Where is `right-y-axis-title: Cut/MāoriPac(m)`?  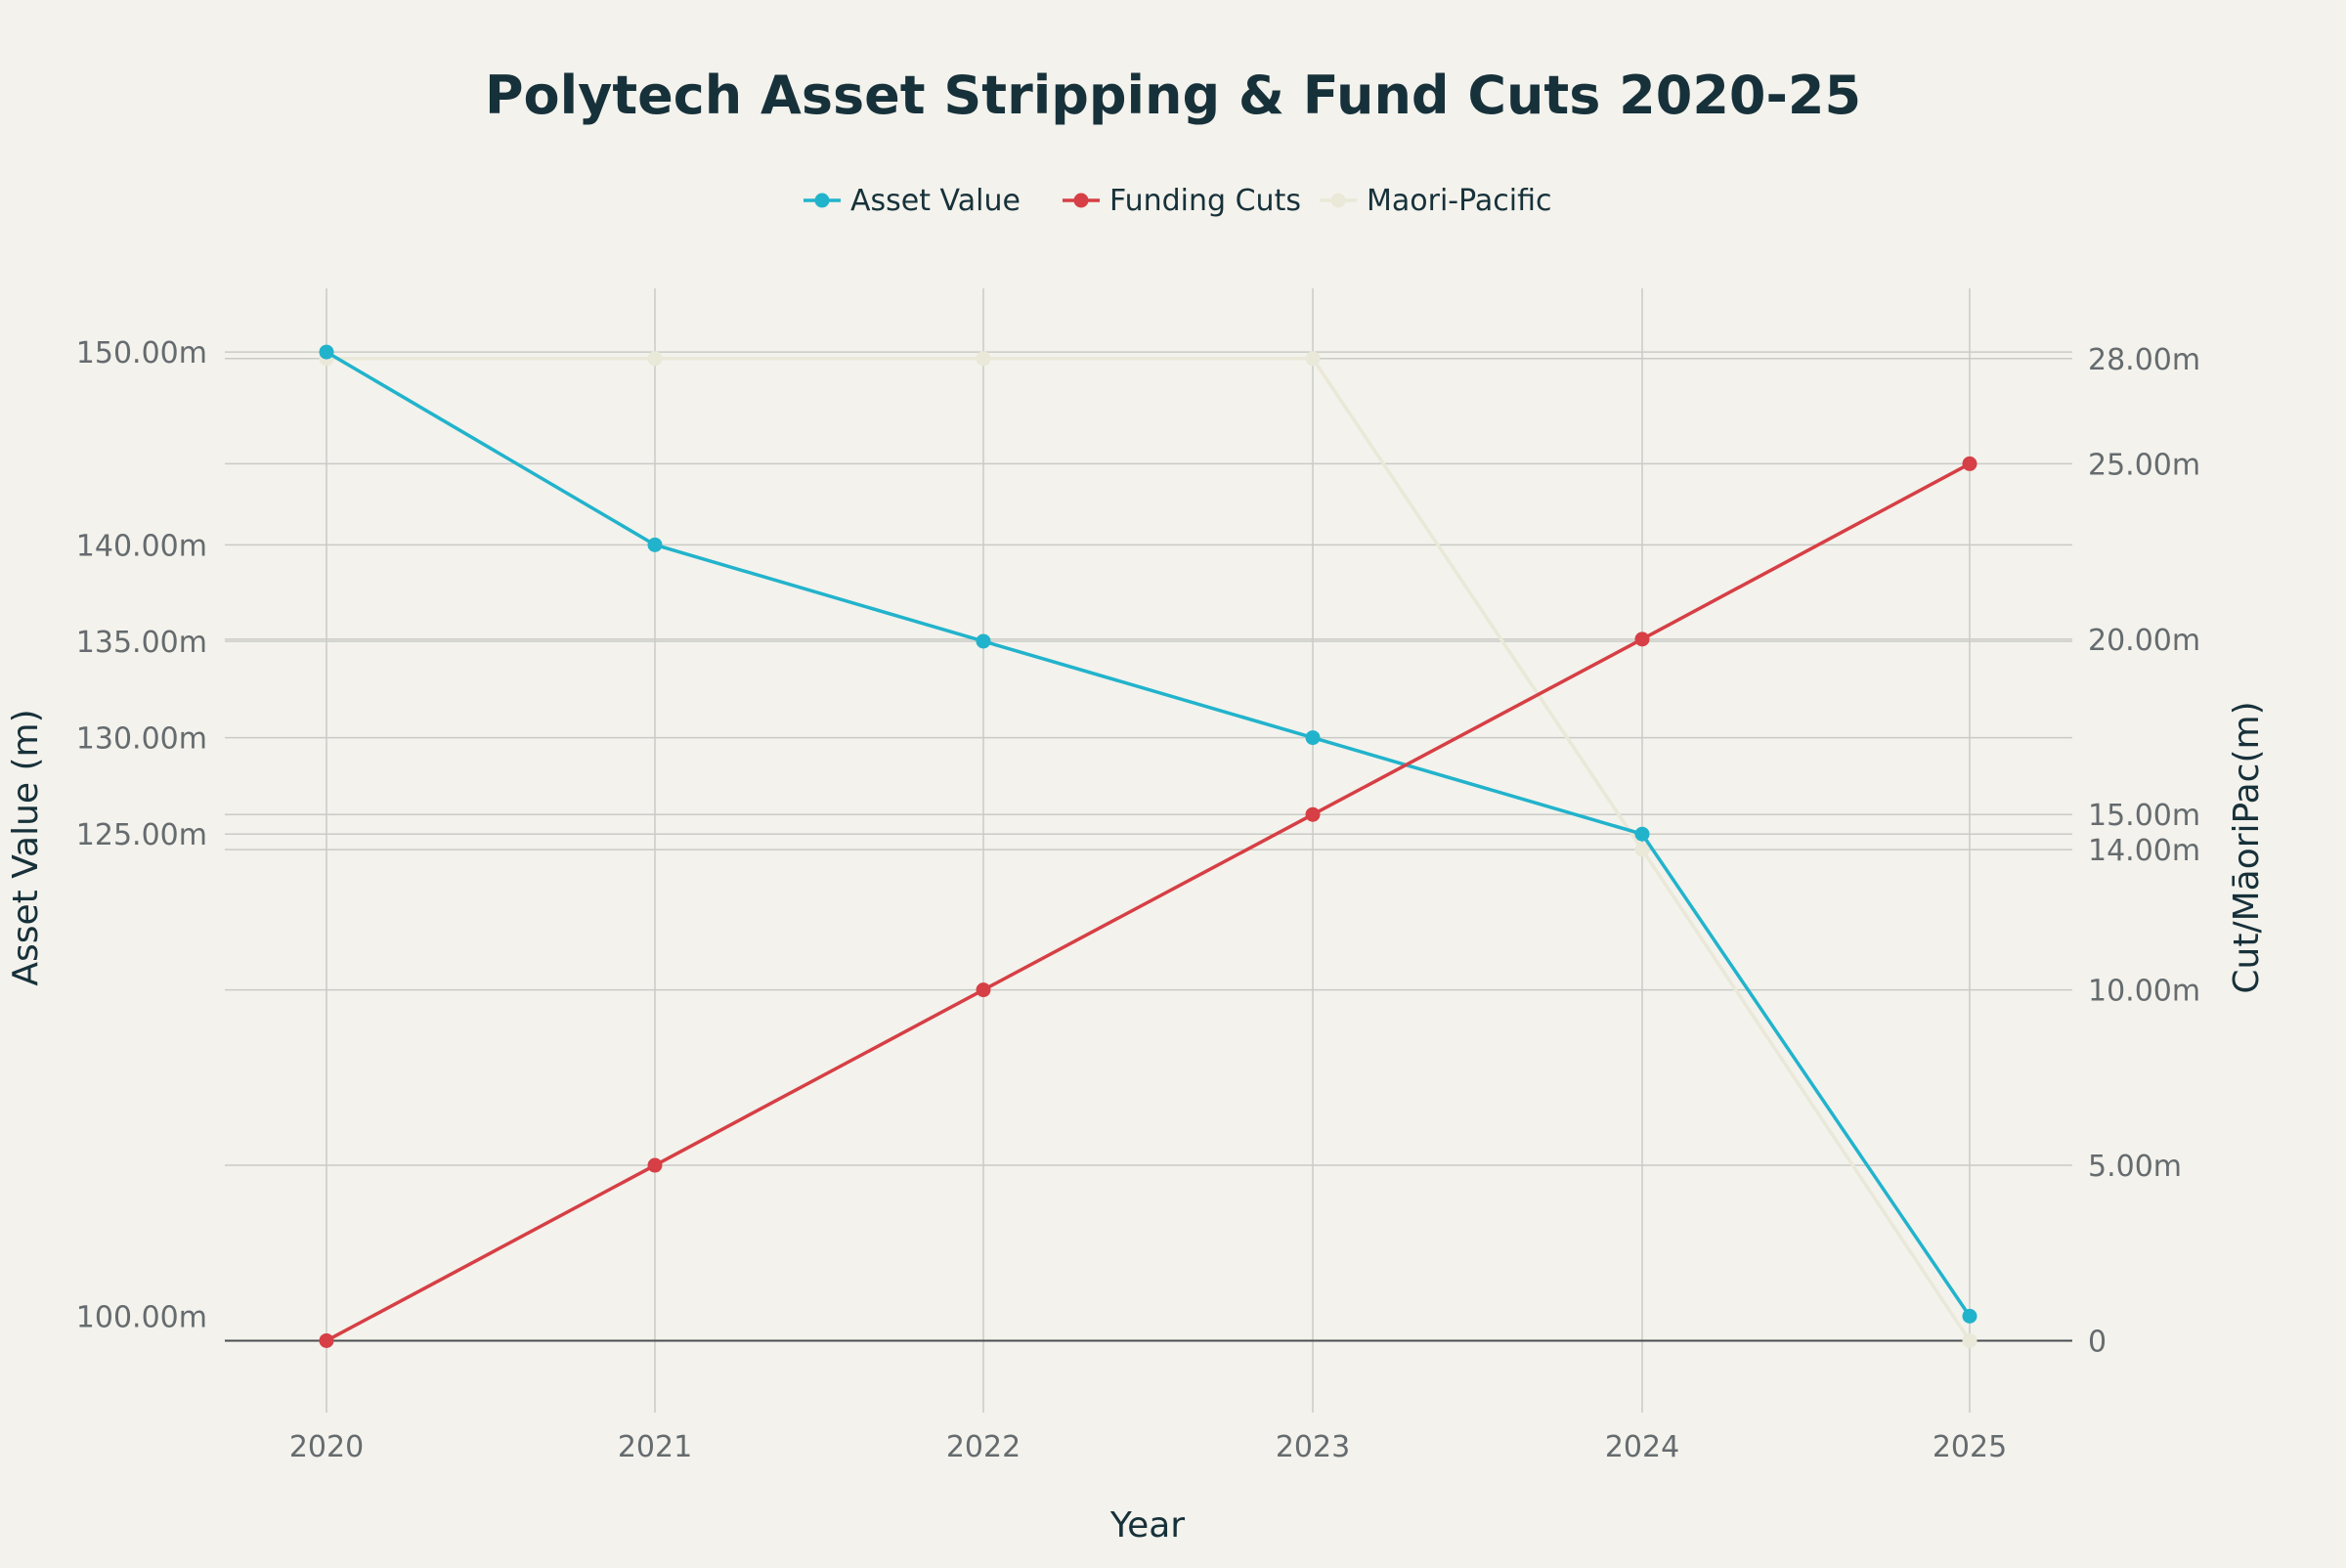 right-y-axis-title: Cut/MāoriPac(m) is located at coordinates (2247, 847).